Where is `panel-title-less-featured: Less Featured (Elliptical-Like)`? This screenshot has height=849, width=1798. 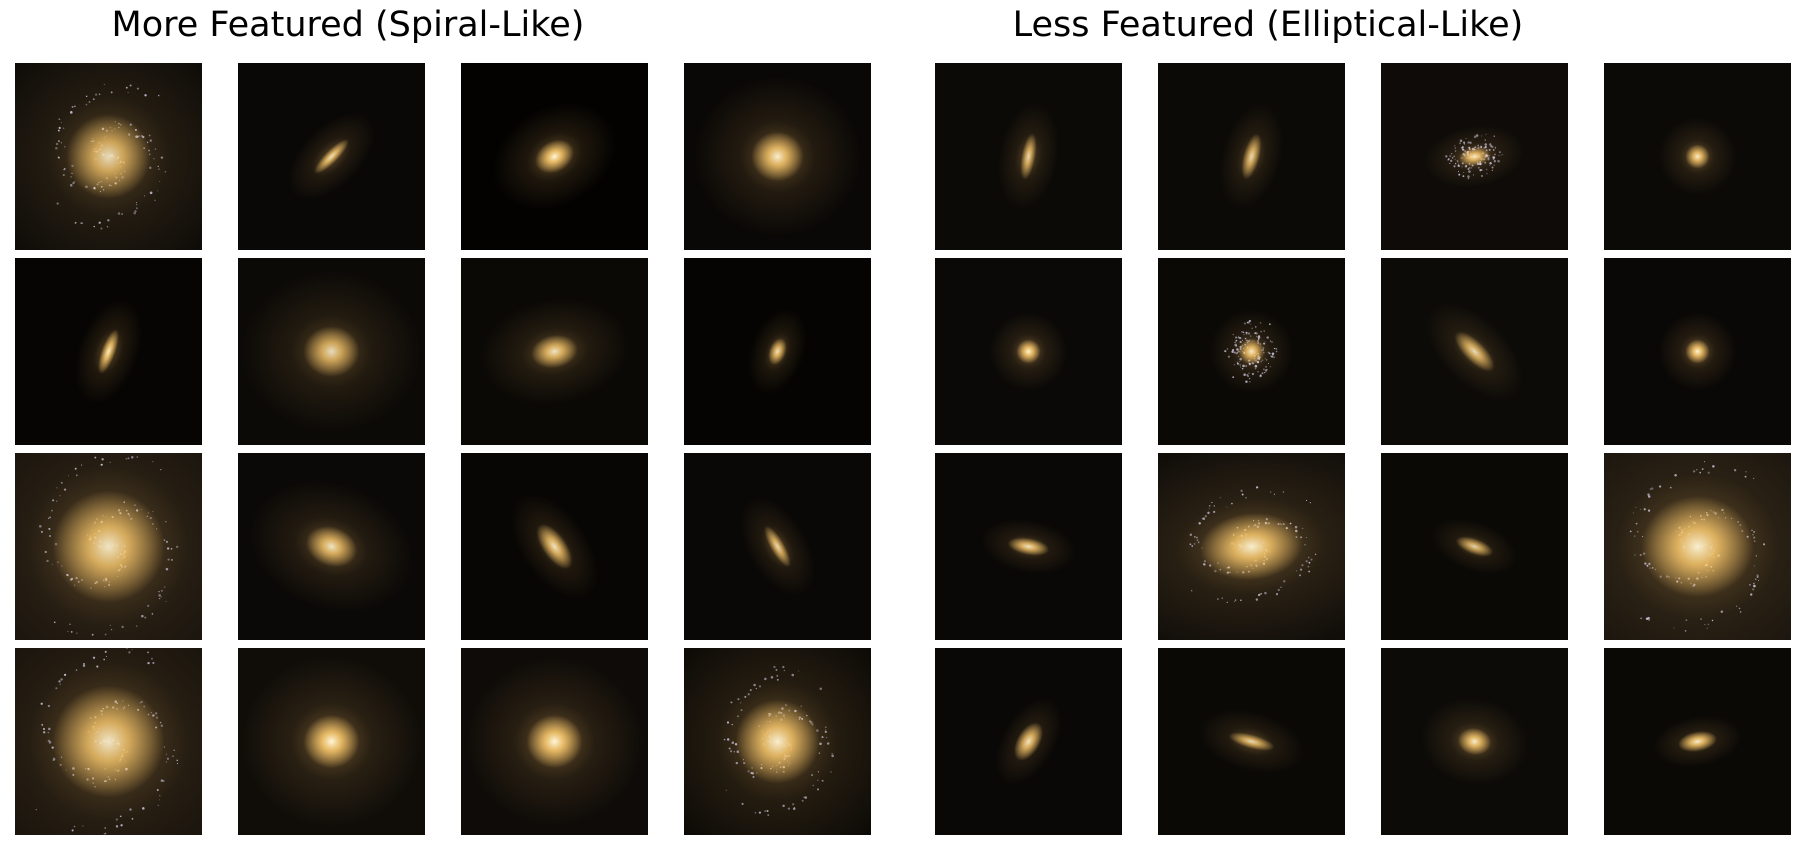
panel-title-less-featured: Less Featured (Elliptical-Like) is located at coordinates (1268, 25).